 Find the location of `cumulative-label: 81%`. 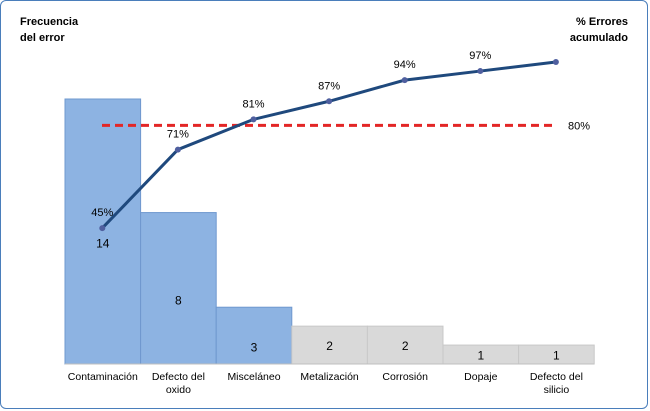

cumulative-label: 81% is located at coordinates (253, 104).